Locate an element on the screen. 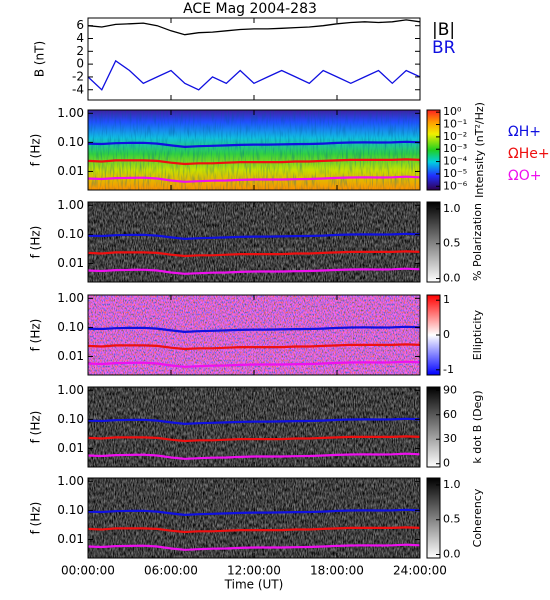 Image resolution: width=550 pixels, height=600 pixels. legend-label: |B| is located at coordinates (443, 30).